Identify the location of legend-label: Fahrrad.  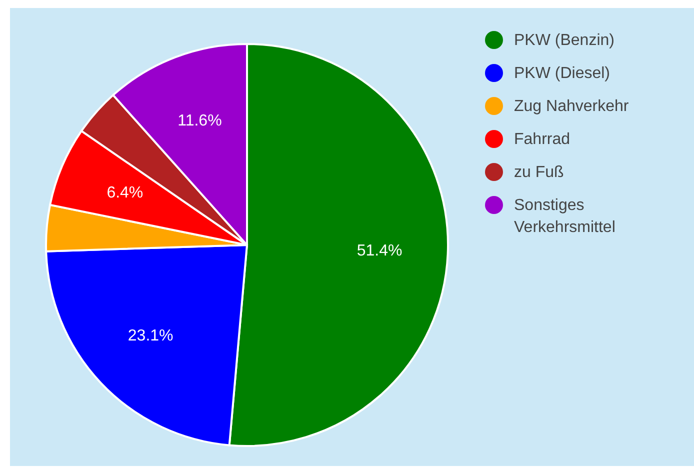
(543, 140).